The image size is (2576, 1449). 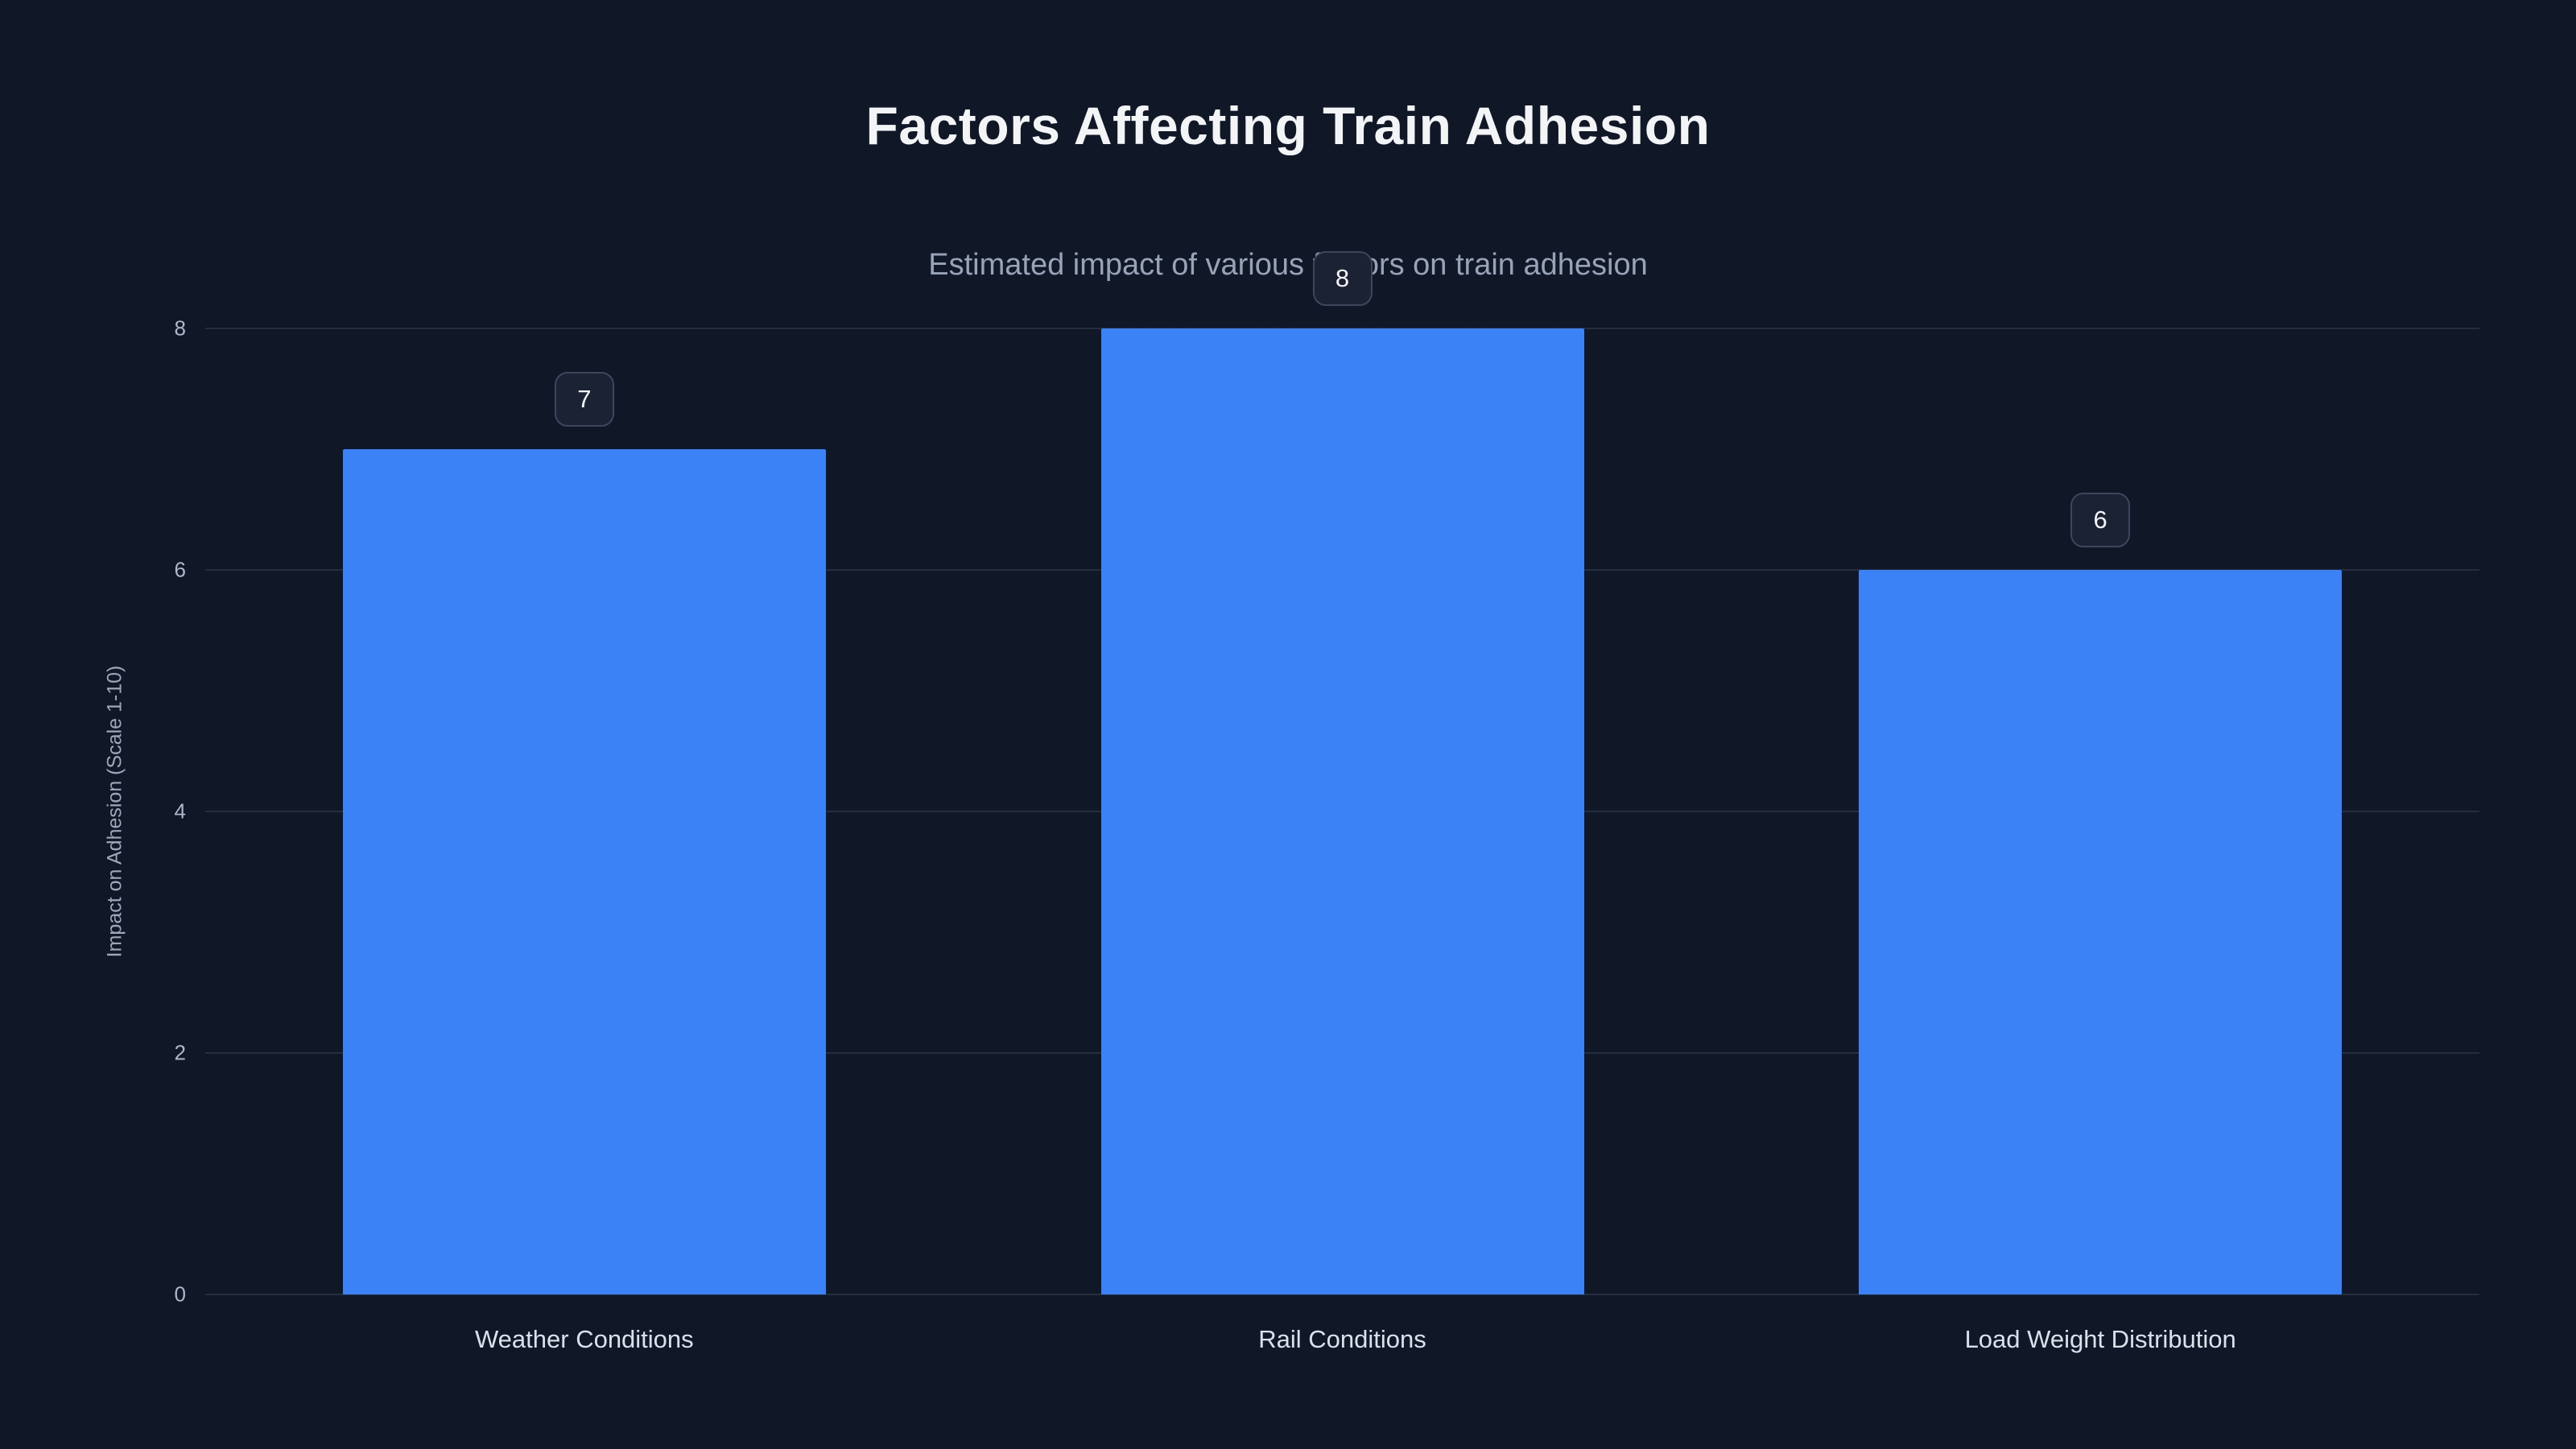 What do you see at coordinates (2101, 932) in the screenshot?
I see `bar-load-weight-distribution` at bounding box center [2101, 932].